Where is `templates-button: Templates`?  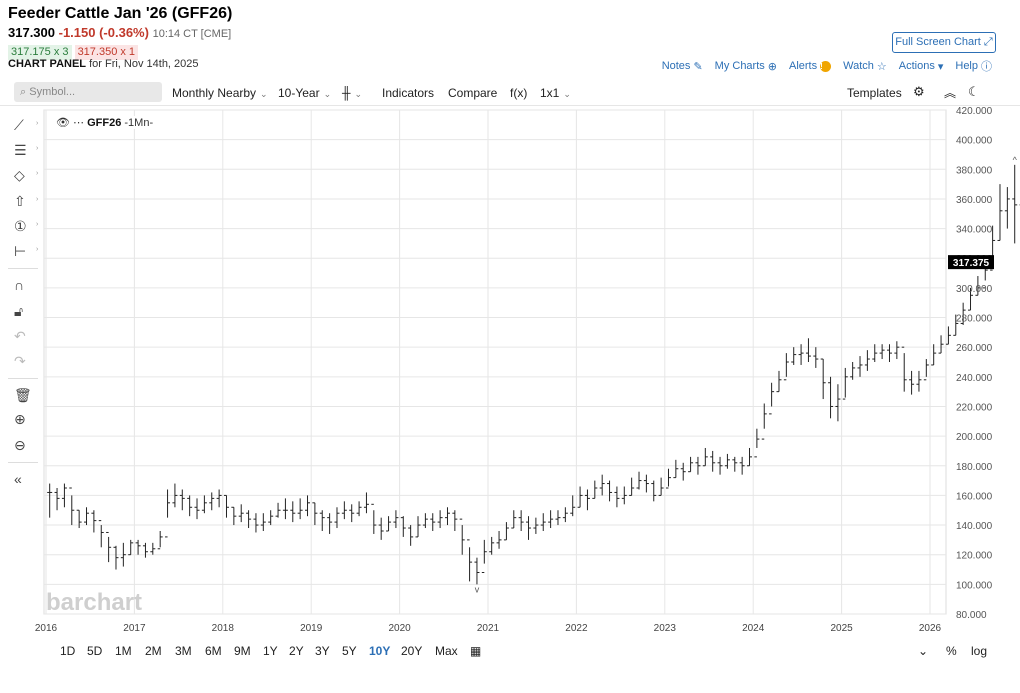 templates-button: Templates is located at coordinates (874, 93).